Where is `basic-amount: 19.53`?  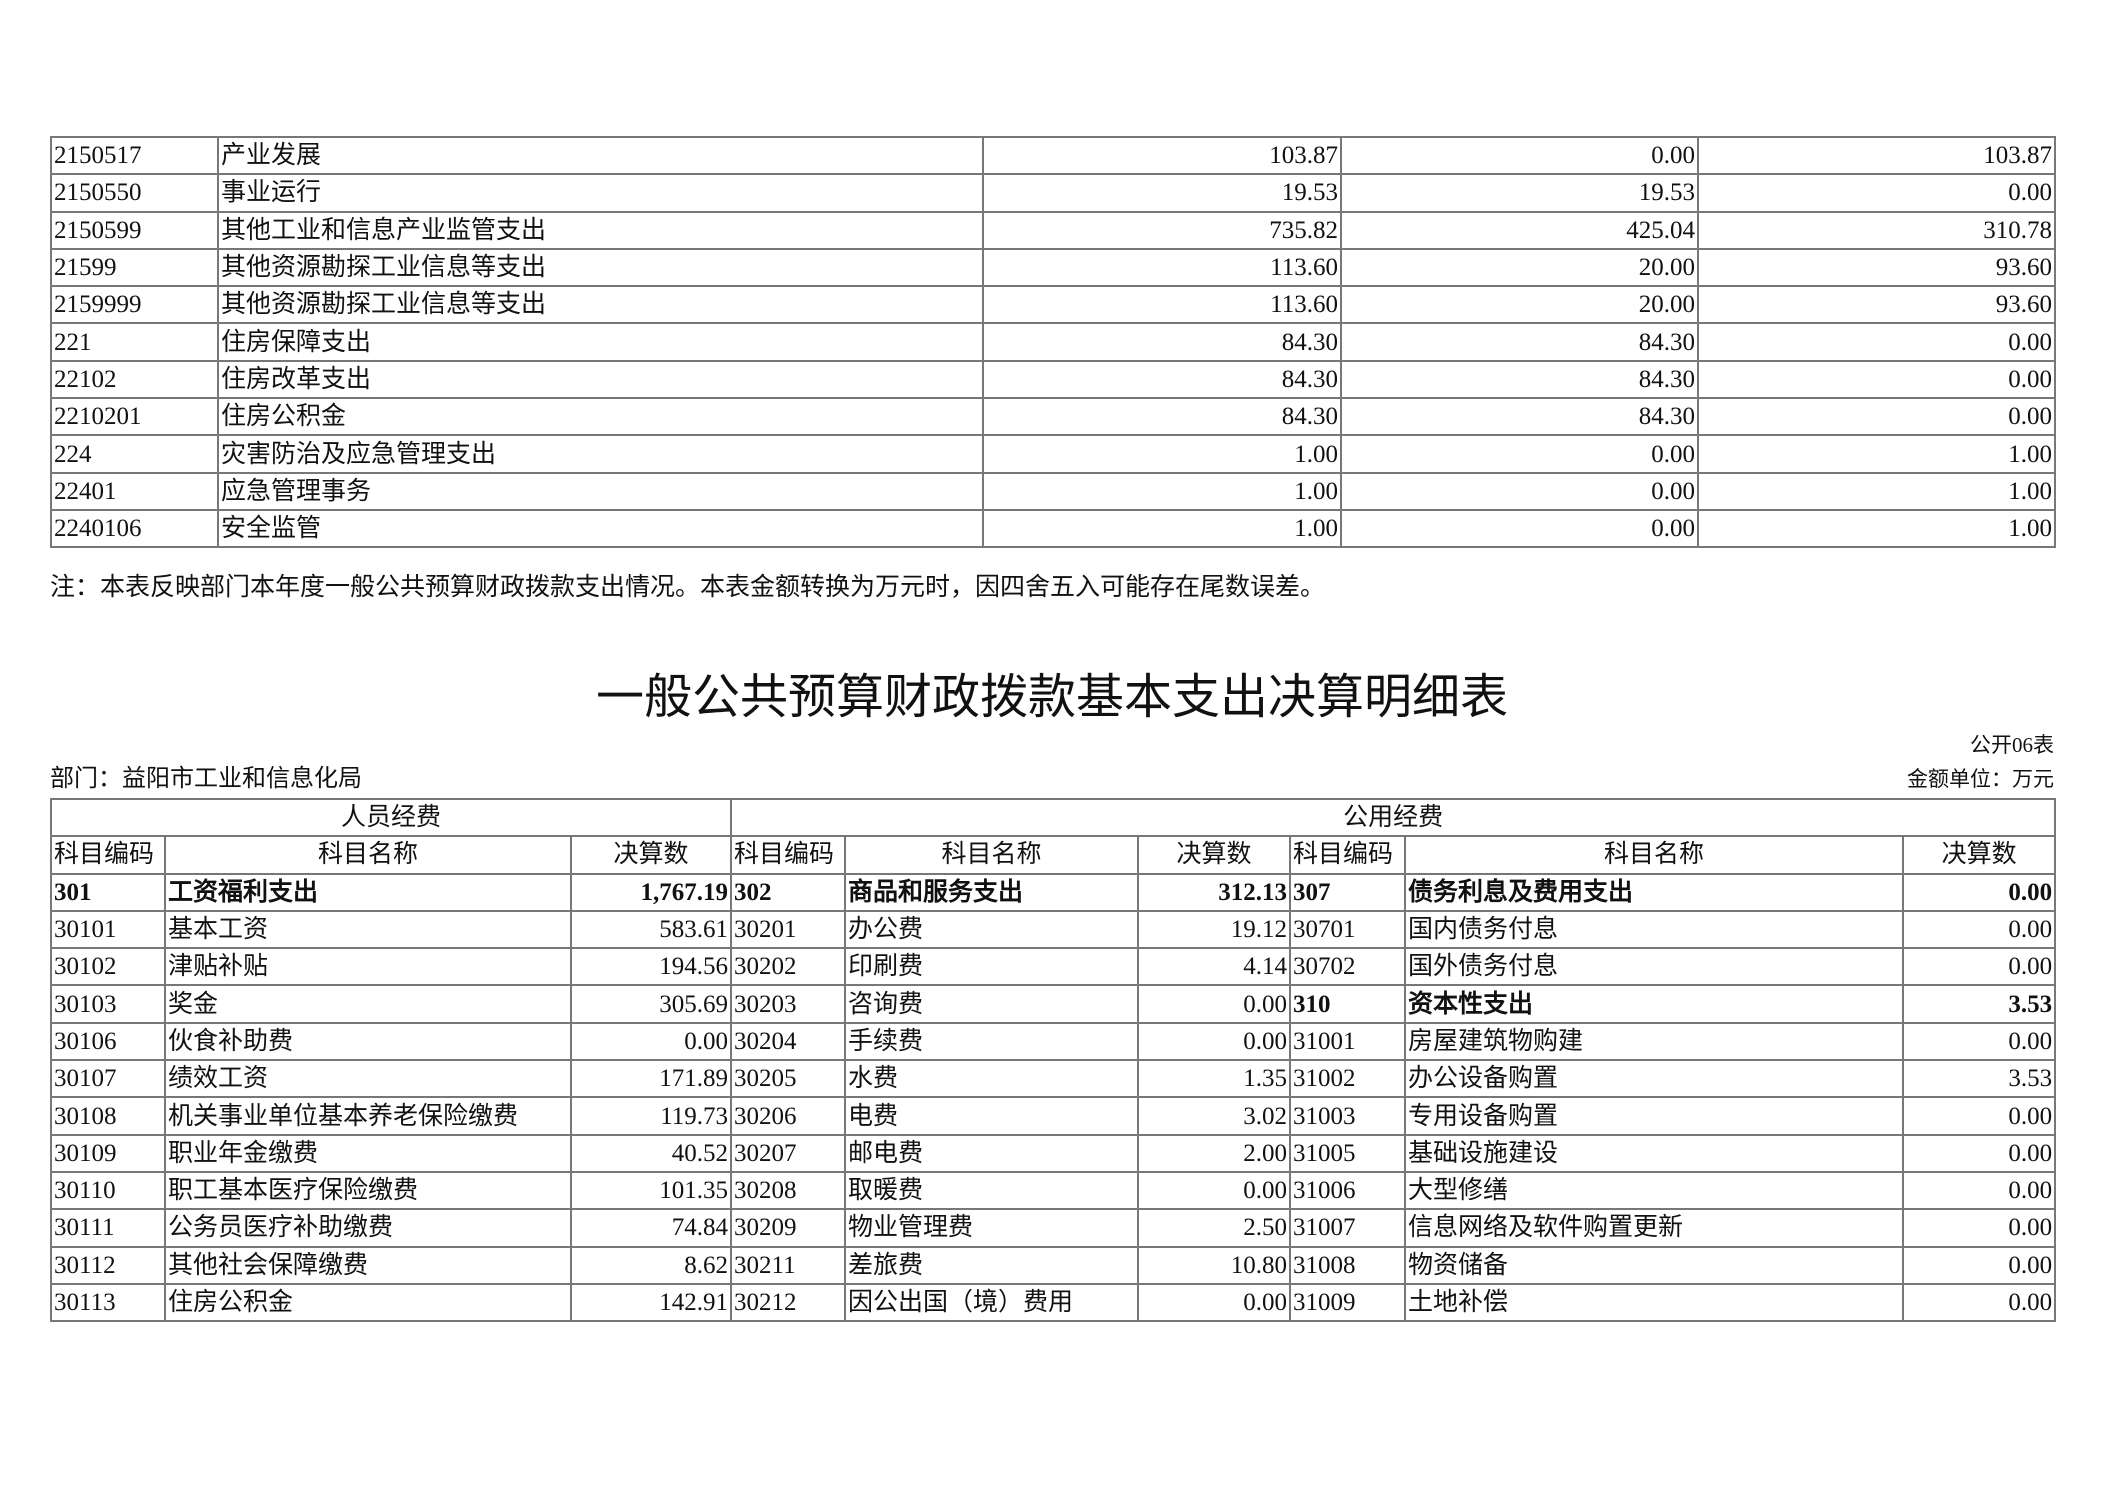
basic-amount: 19.53 is located at coordinates (1519, 193).